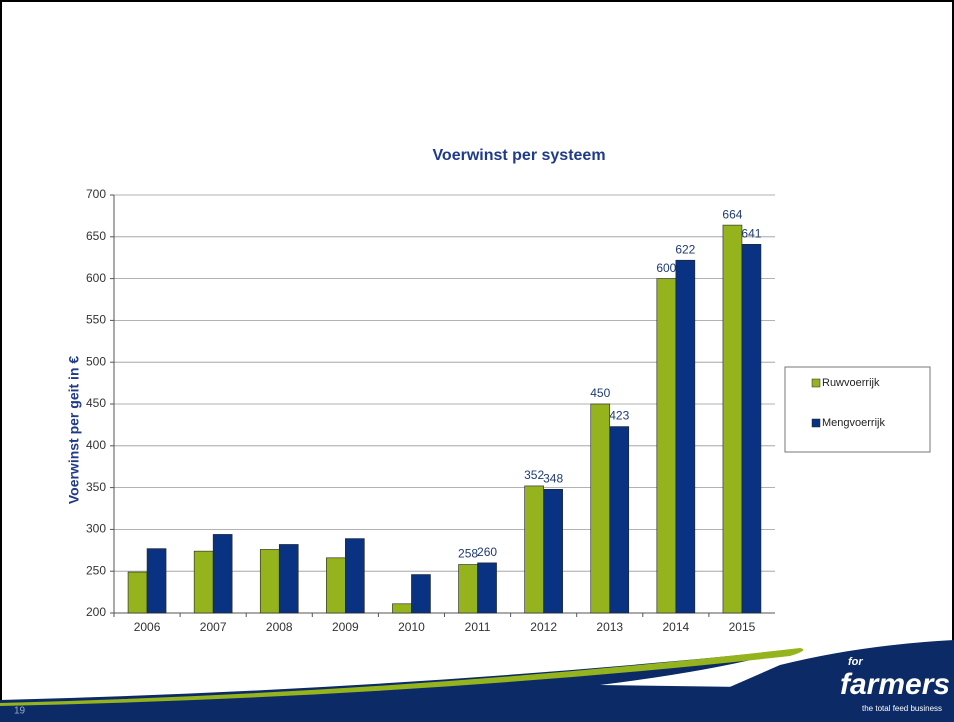  I want to click on data-label: 622, so click(685, 249).